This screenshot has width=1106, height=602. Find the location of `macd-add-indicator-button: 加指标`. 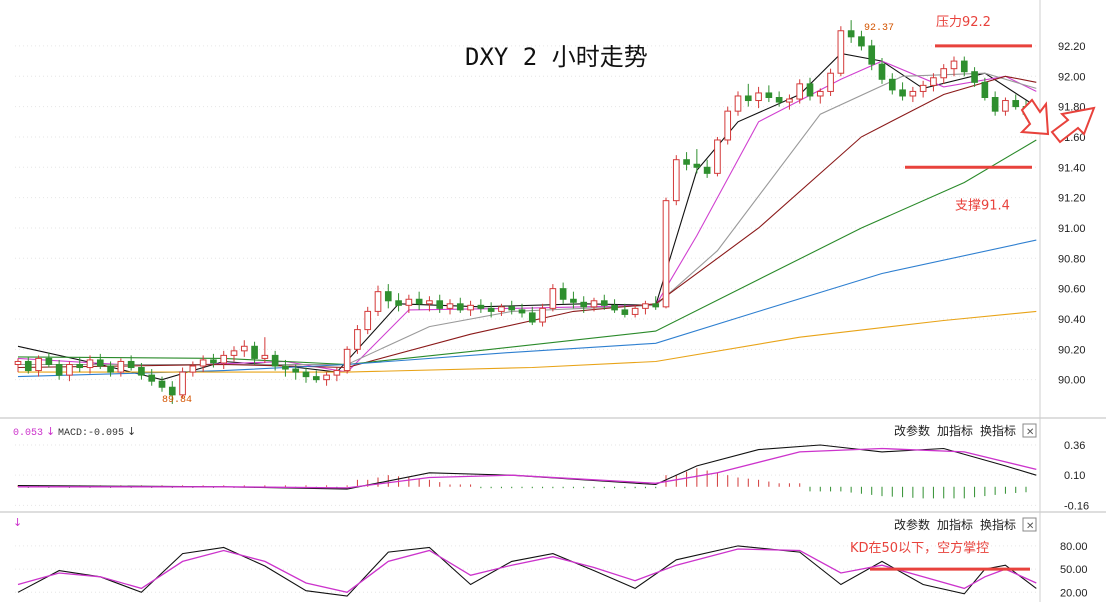

macd-add-indicator-button: 加指标 is located at coordinates (955, 430).